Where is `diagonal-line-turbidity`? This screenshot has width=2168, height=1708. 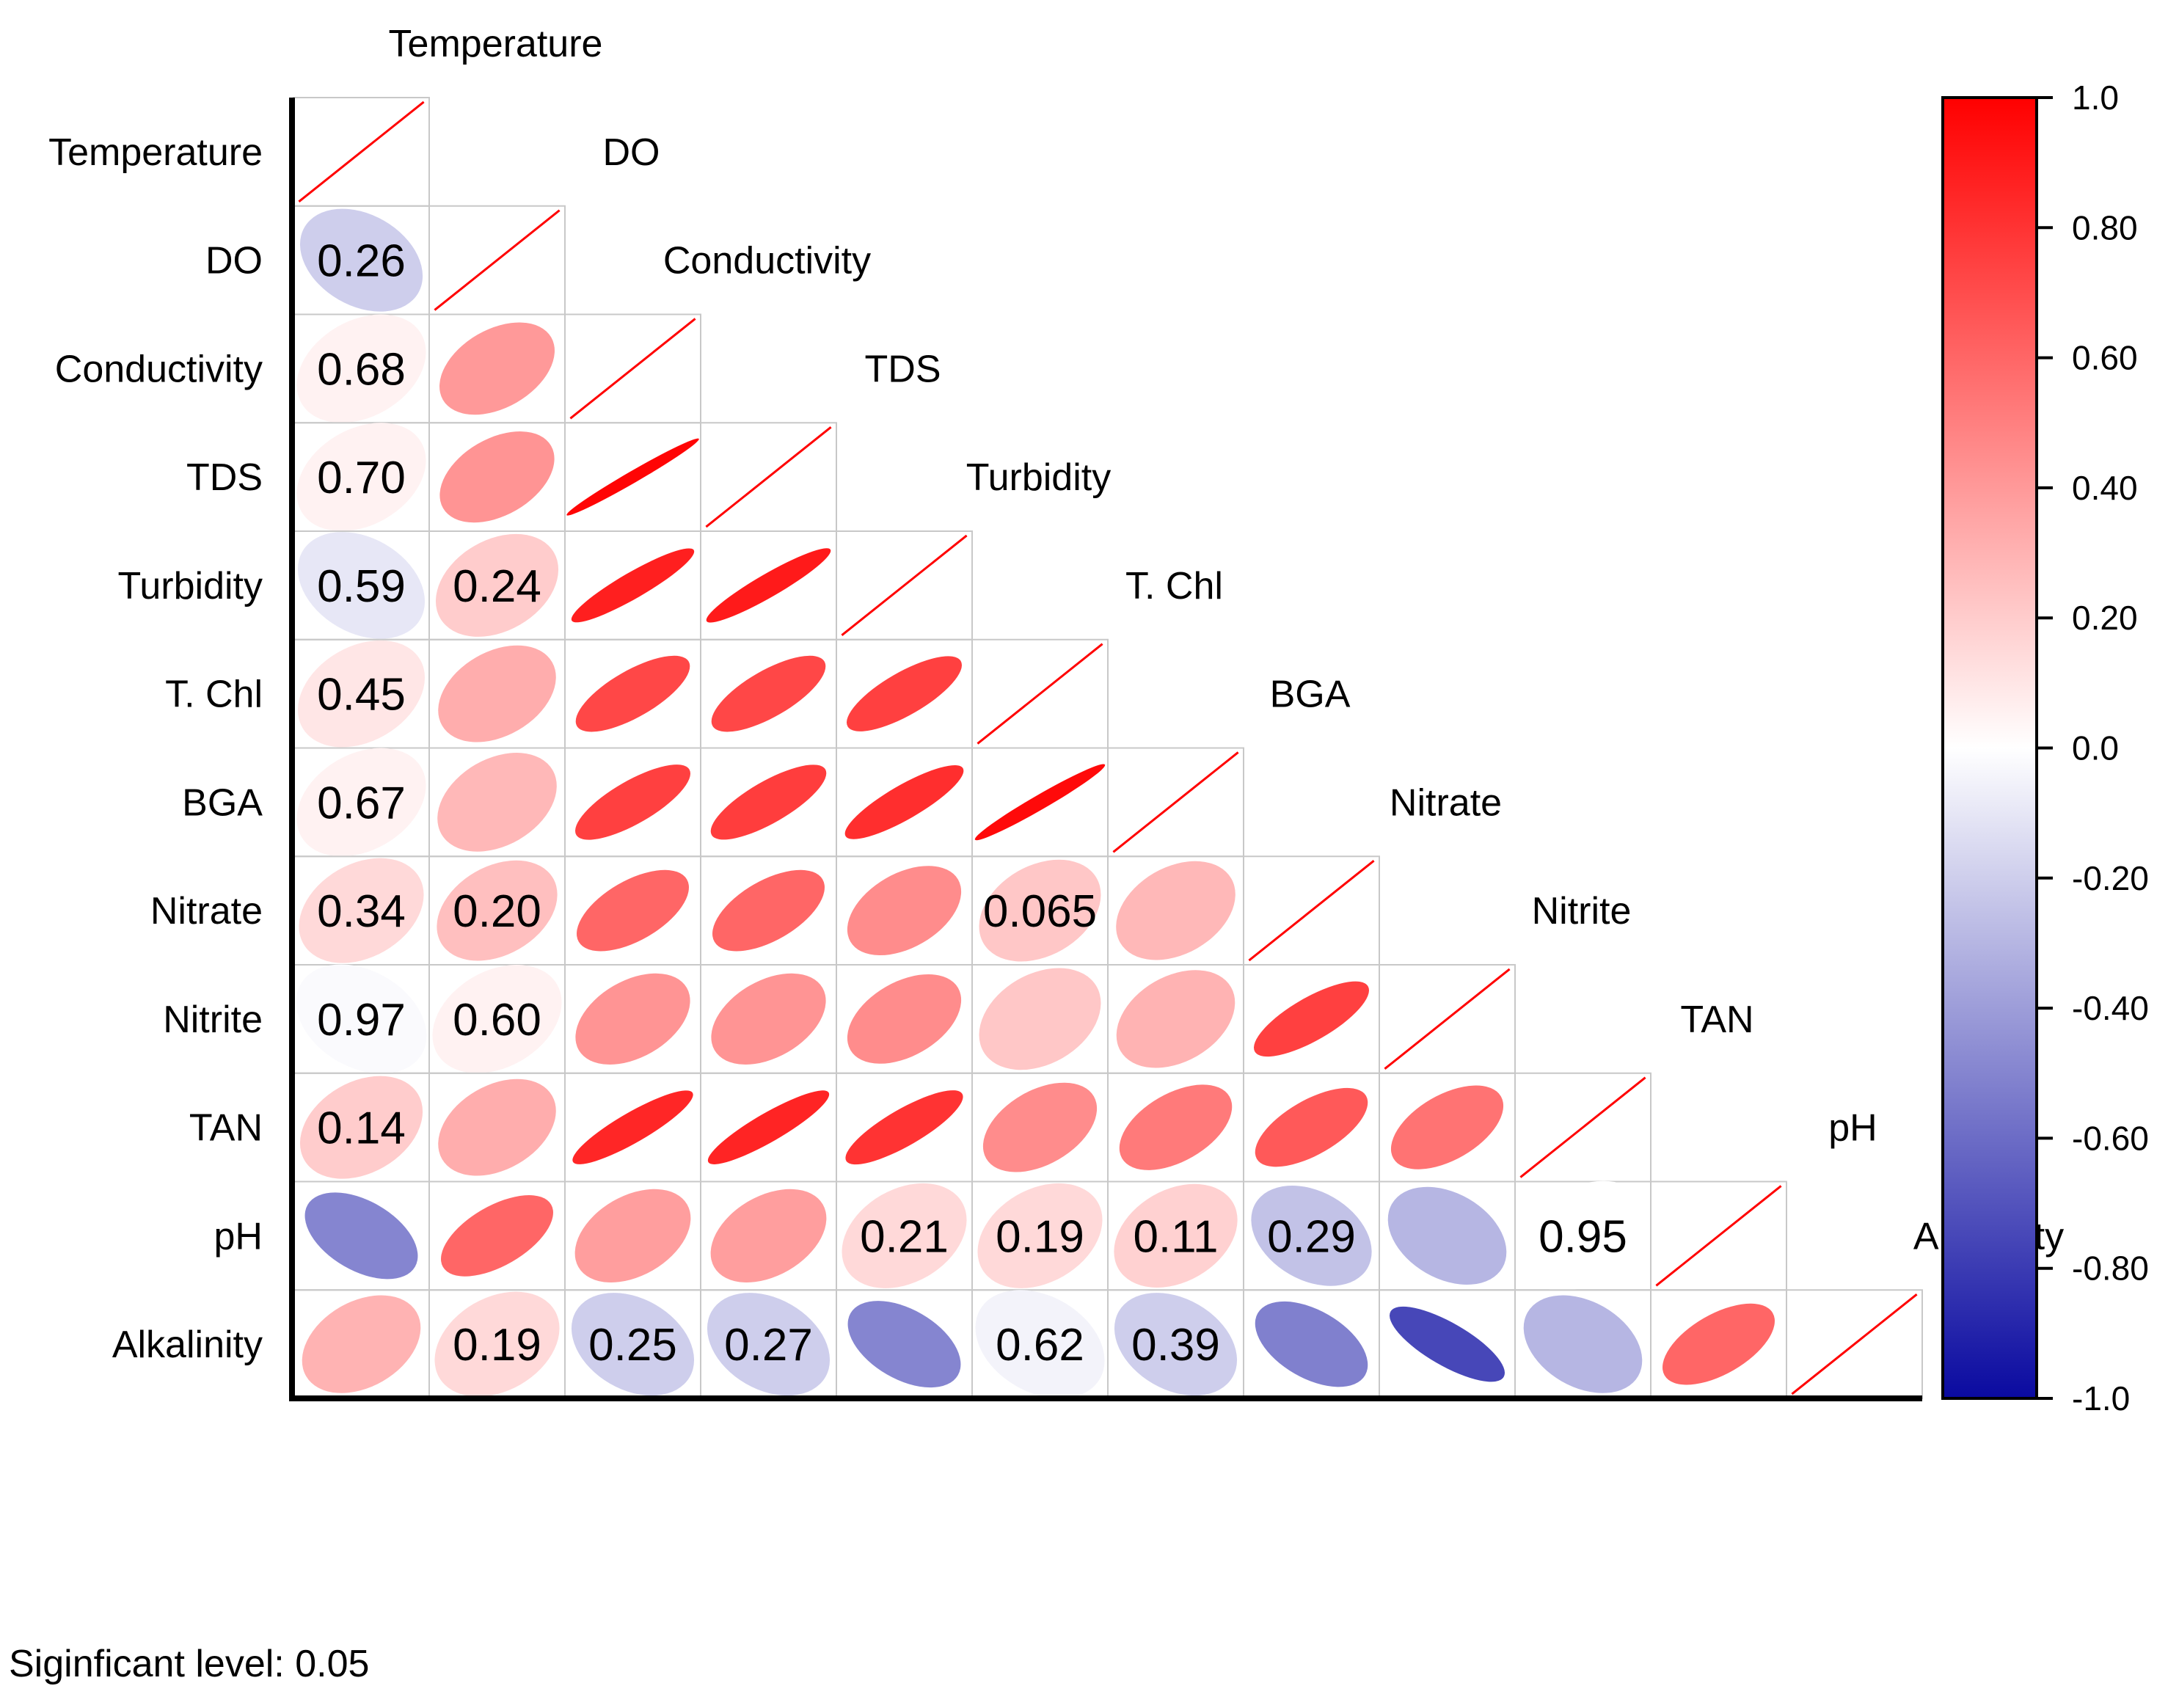
diagonal-line-turbidity is located at coordinates (904, 585).